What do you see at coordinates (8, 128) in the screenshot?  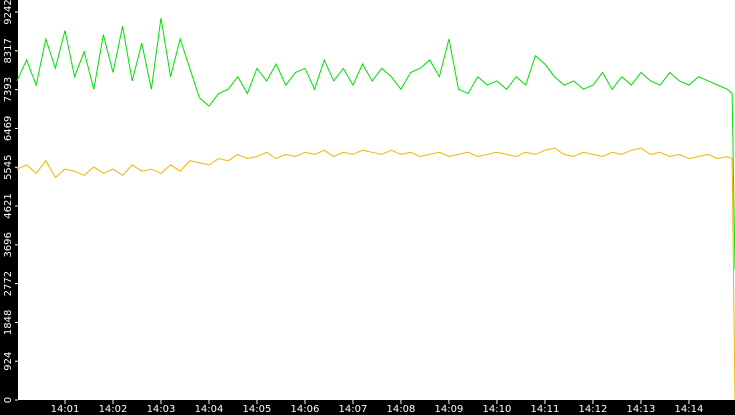 I see `y-tick-label: 6469` at bounding box center [8, 128].